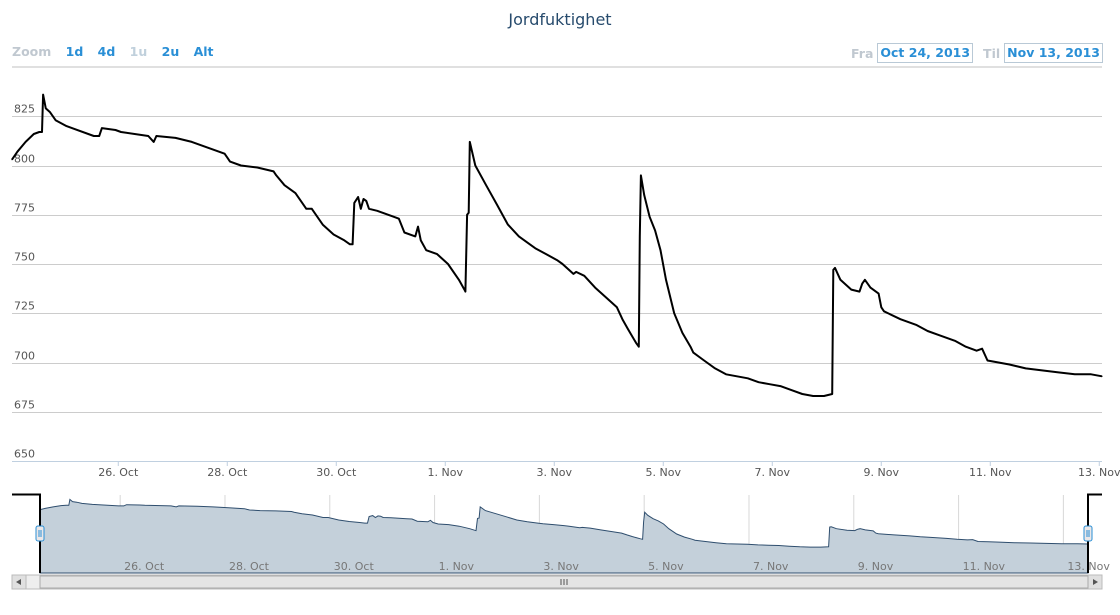 The width and height of the screenshot is (1120, 615). What do you see at coordinates (555, 472) in the screenshot?
I see `x-tick-label: 3. Nov` at bounding box center [555, 472].